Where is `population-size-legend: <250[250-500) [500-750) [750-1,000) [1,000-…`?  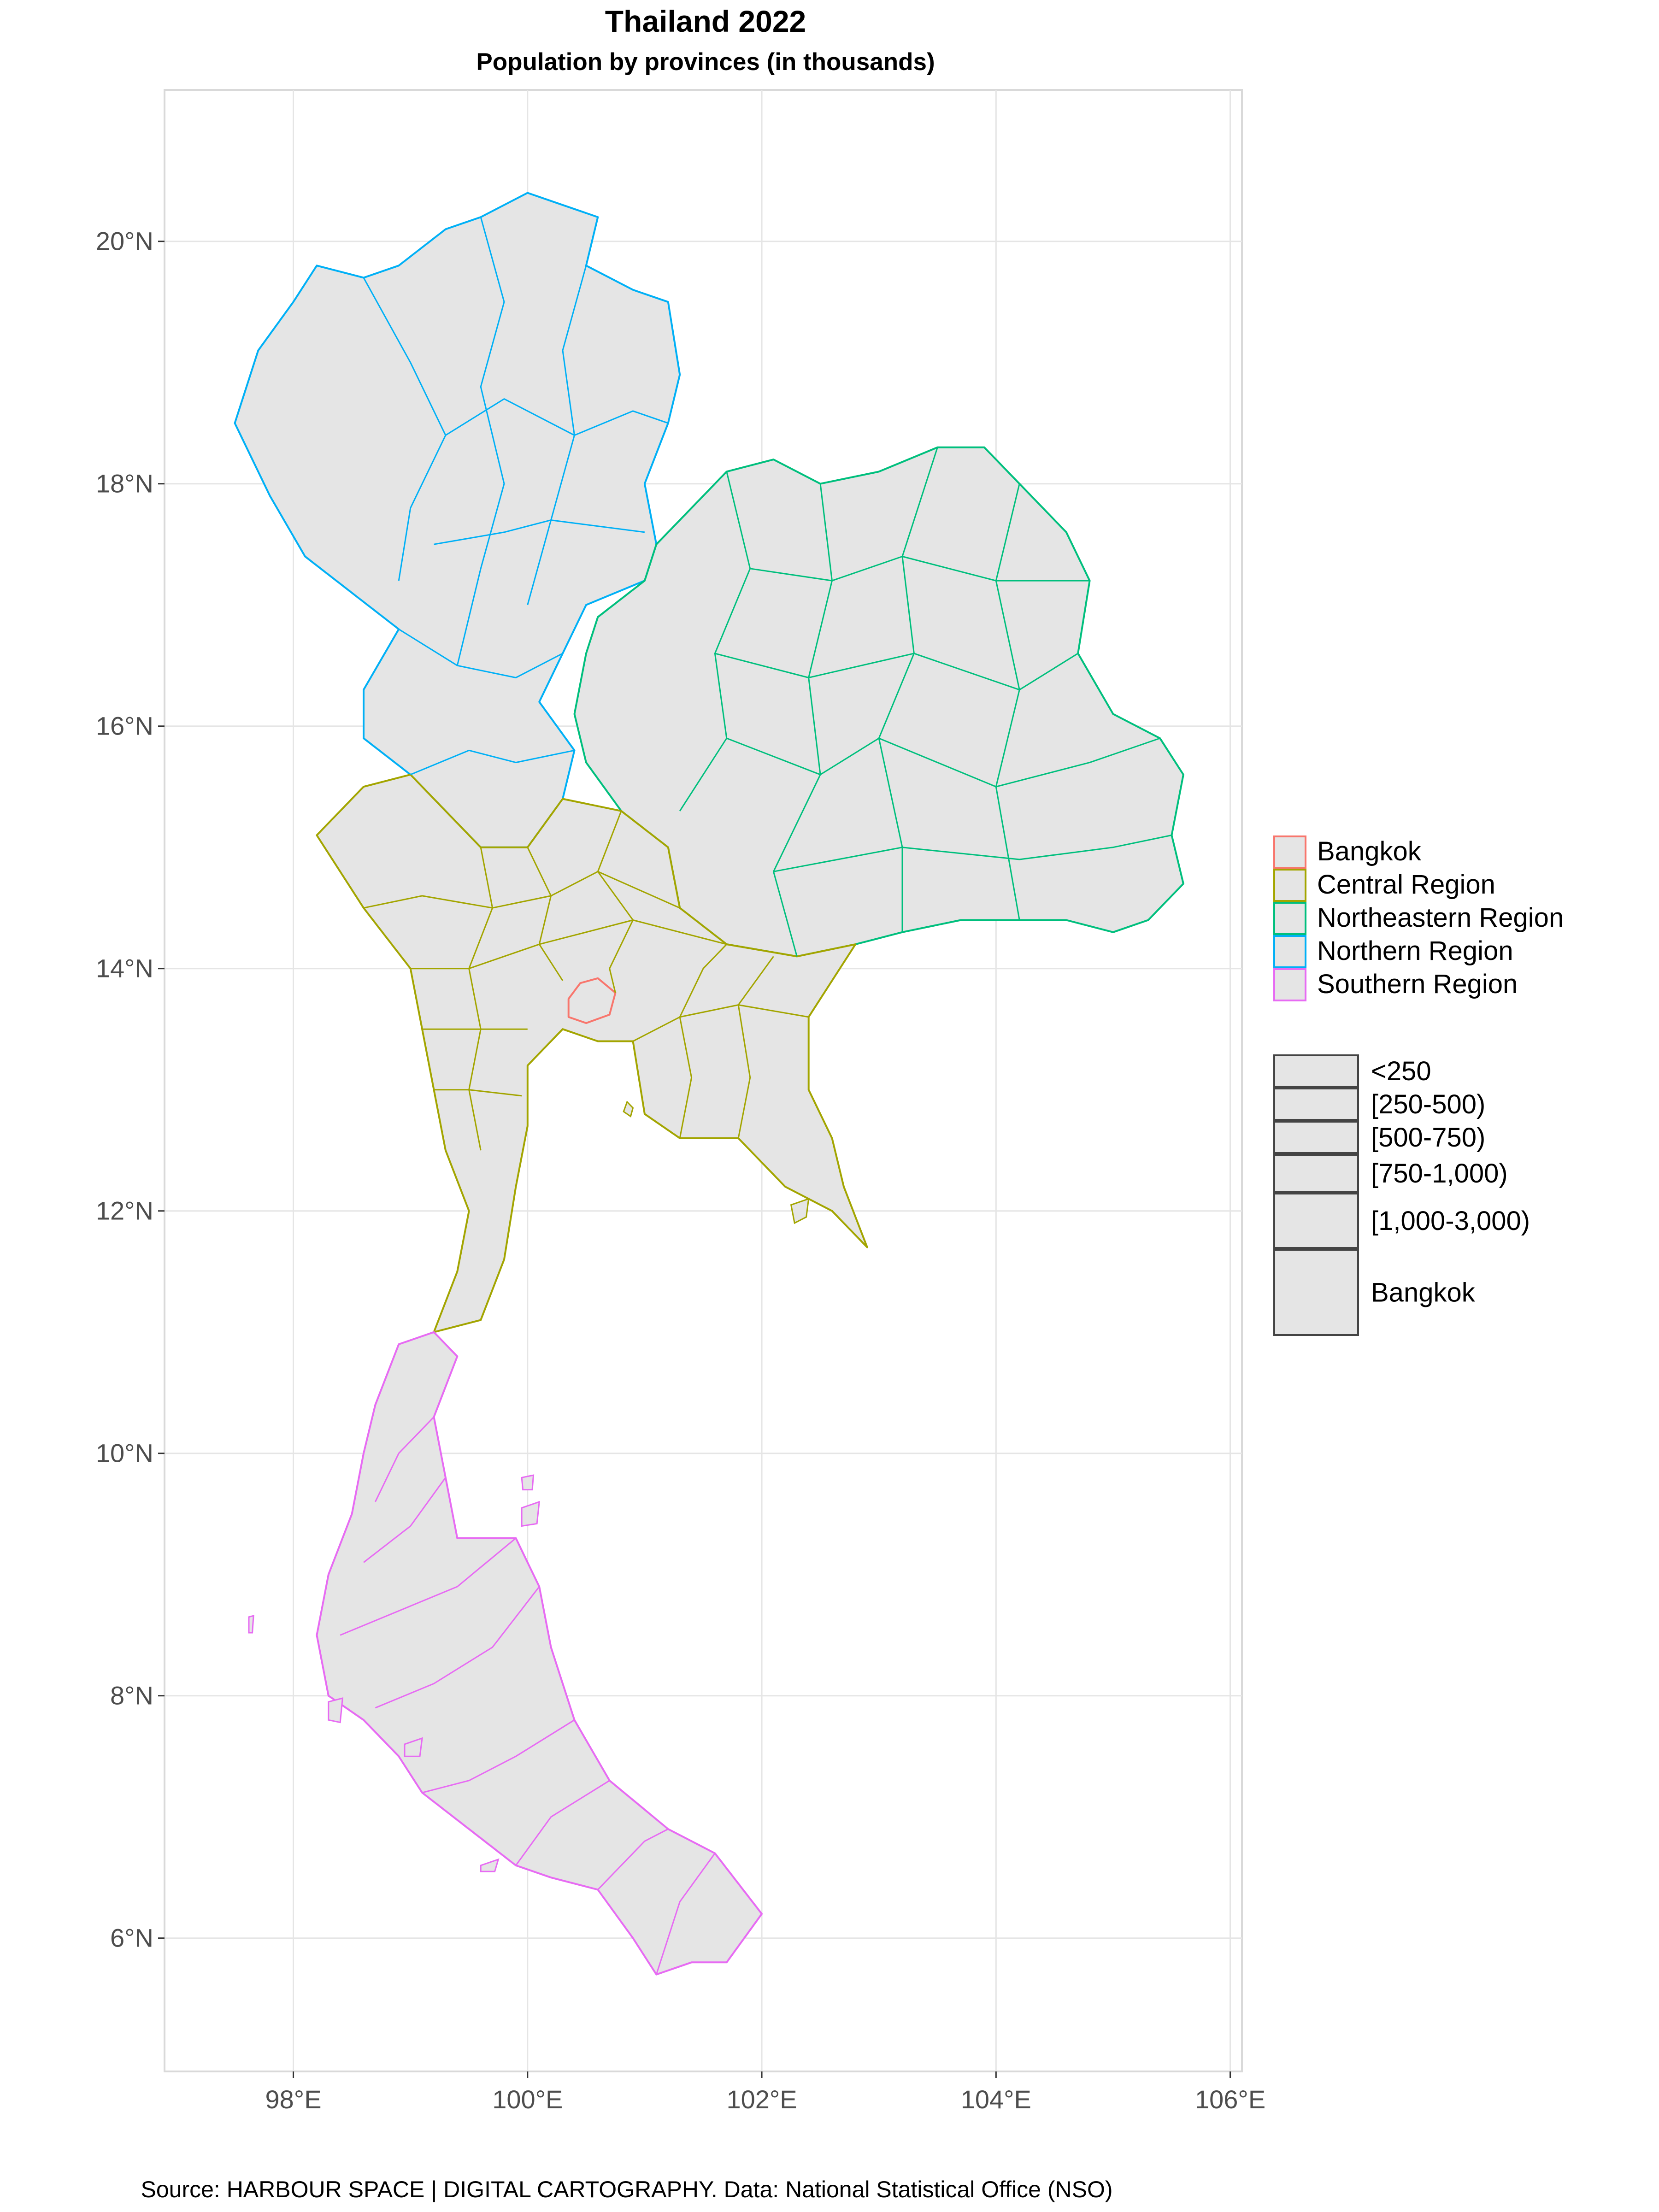 population-size-legend: <250[250-500) [500-750) [750-1,000) [1,000-… is located at coordinates (1401, 1195).